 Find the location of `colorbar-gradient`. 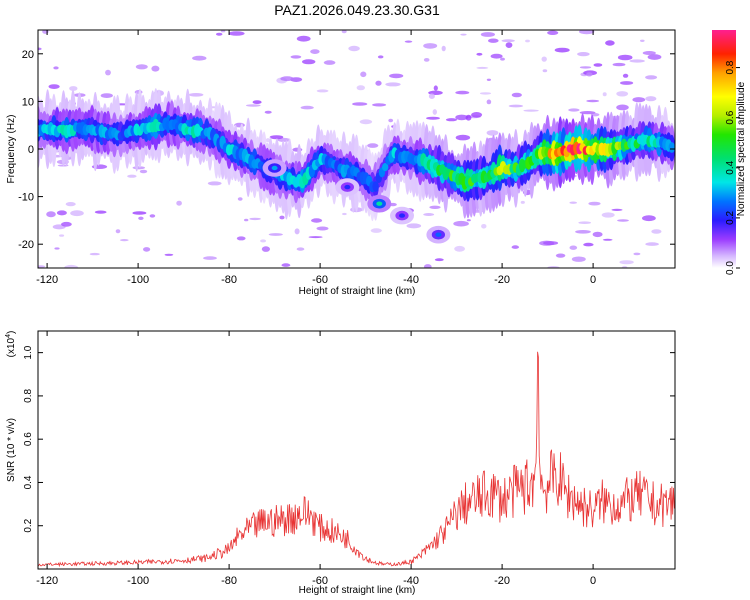

colorbar-gradient is located at coordinates (724, 149).